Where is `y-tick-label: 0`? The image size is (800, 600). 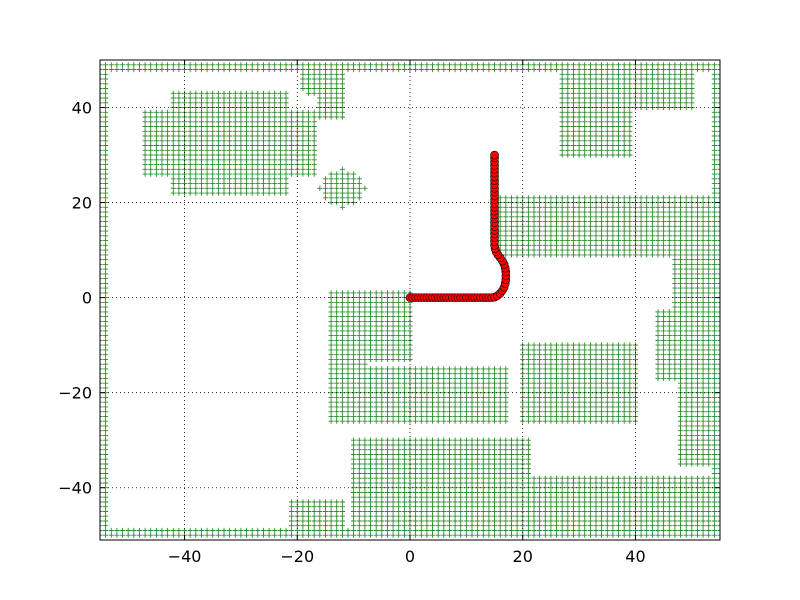 y-tick-label: 0 is located at coordinates (87, 298).